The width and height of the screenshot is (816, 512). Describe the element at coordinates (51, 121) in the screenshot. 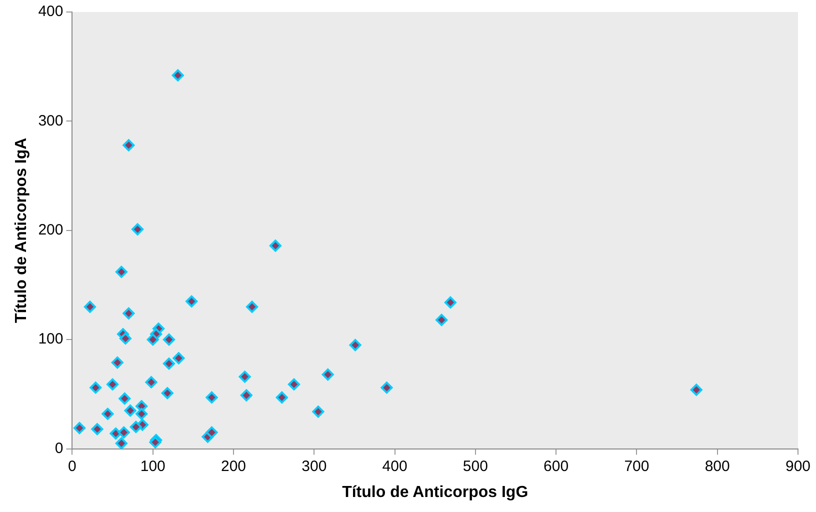

I see `y-tick-label: 300` at that location.